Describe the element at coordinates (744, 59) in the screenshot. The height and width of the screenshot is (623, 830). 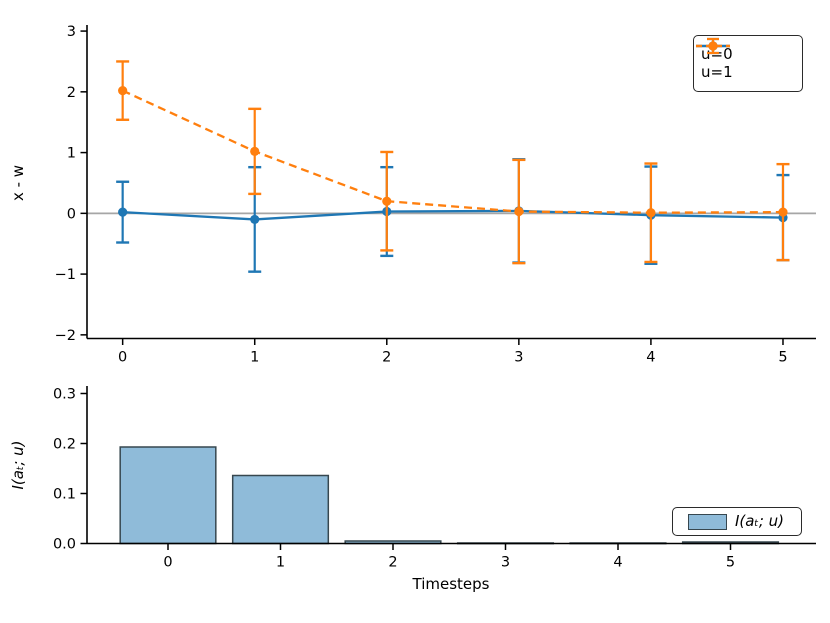
I see `legend-entry-u1: u=1` at that location.